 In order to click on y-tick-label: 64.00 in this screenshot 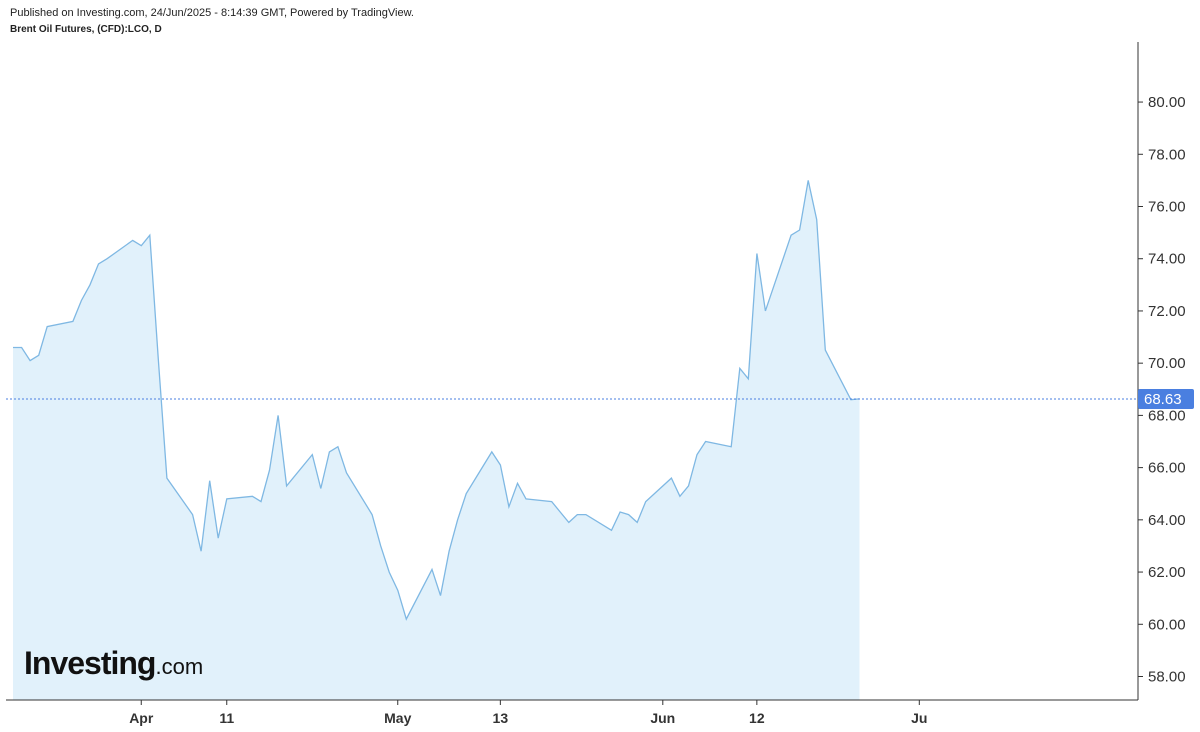, I will do `click(1167, 520)`.